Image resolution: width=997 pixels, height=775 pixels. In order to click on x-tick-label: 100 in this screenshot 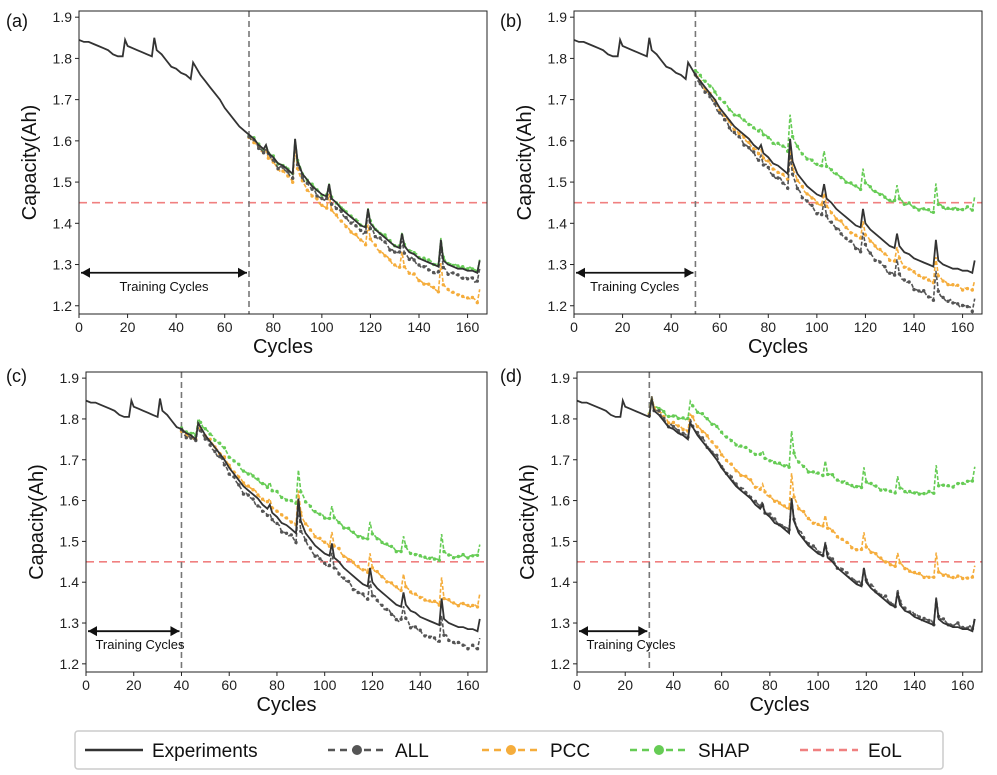, I will do `click(817, 327)`.